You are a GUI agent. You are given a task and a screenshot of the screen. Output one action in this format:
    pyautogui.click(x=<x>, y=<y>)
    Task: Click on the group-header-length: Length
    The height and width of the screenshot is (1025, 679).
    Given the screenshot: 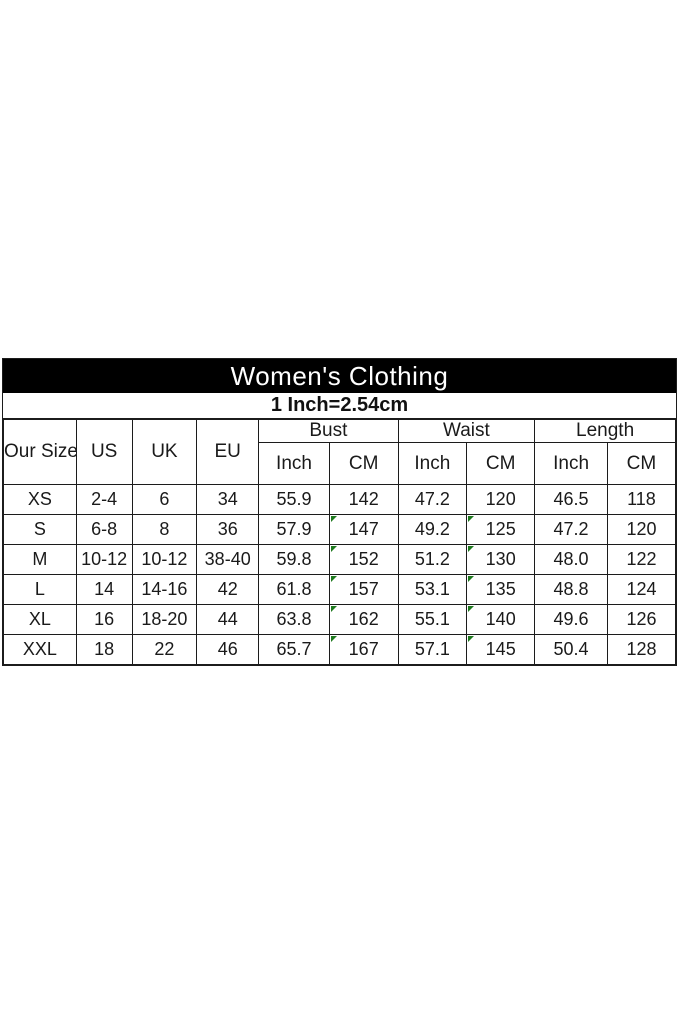 What is the action you would take?
    pyautogui.click(x=605, y=431)
    